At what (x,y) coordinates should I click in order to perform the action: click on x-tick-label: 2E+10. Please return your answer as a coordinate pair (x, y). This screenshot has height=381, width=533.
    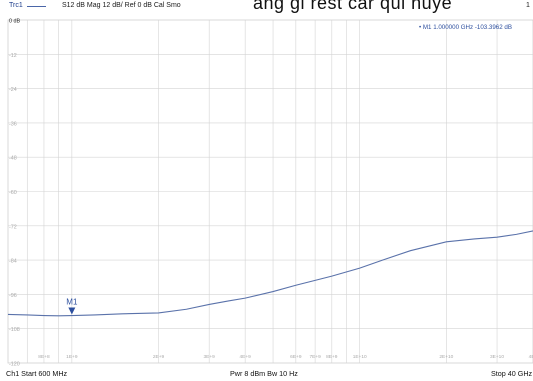
    Looking at the image, I should click on (446, 357).